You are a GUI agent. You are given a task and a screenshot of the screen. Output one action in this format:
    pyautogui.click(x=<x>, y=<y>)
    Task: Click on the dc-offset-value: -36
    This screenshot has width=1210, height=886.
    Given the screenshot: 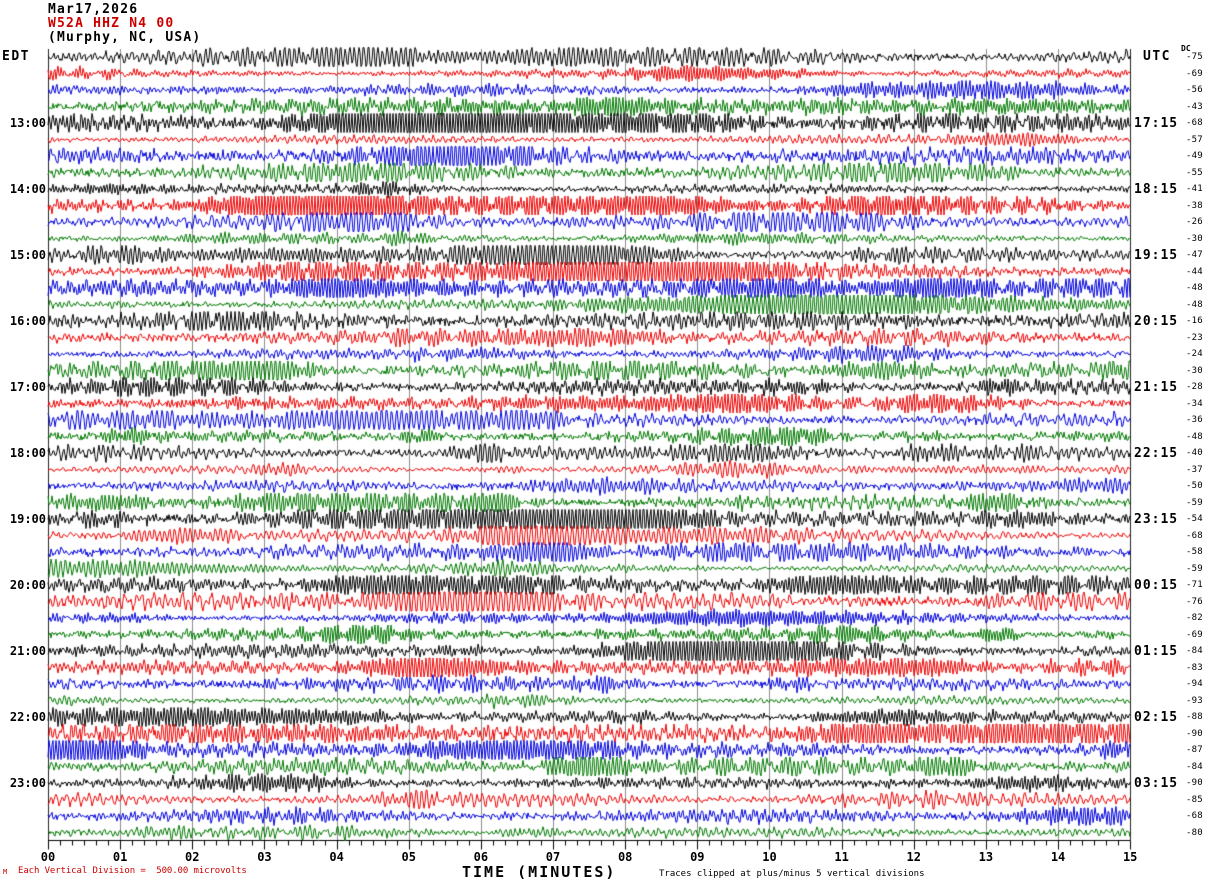 What is the action you would take?
    pyautogui.click(x=1194, y=420)
    